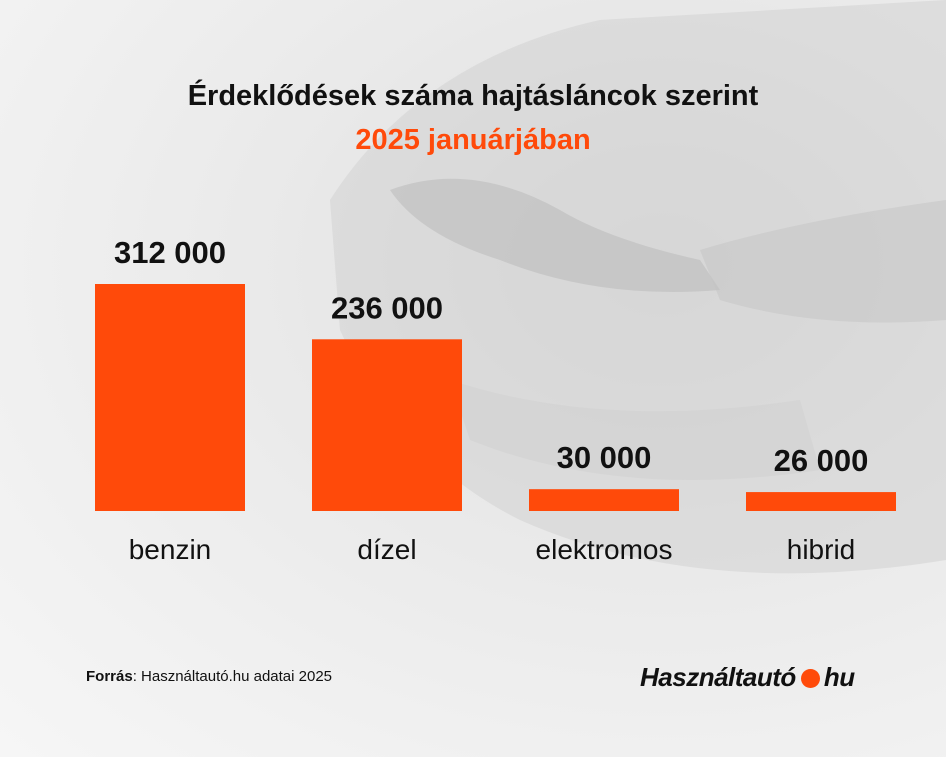 This screenshot has width=946, height=757. Describe the element at coordinates (810, 678) in the screenshot. I see `logo-dot-icon` at that location.